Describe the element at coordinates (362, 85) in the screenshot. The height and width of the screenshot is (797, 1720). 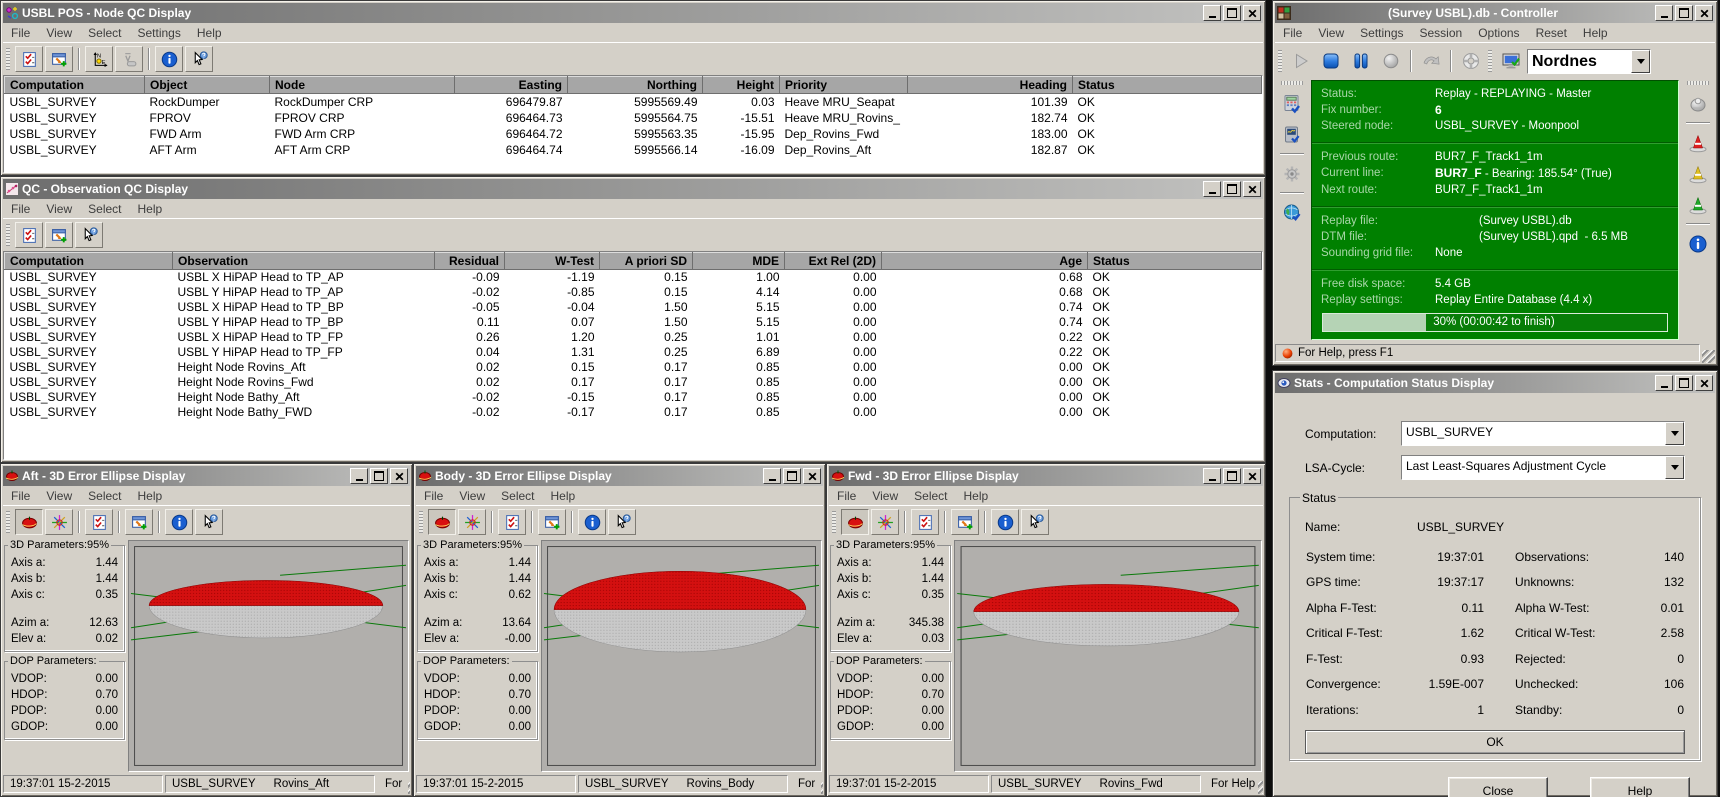
I see `column-header: Node` at that location.